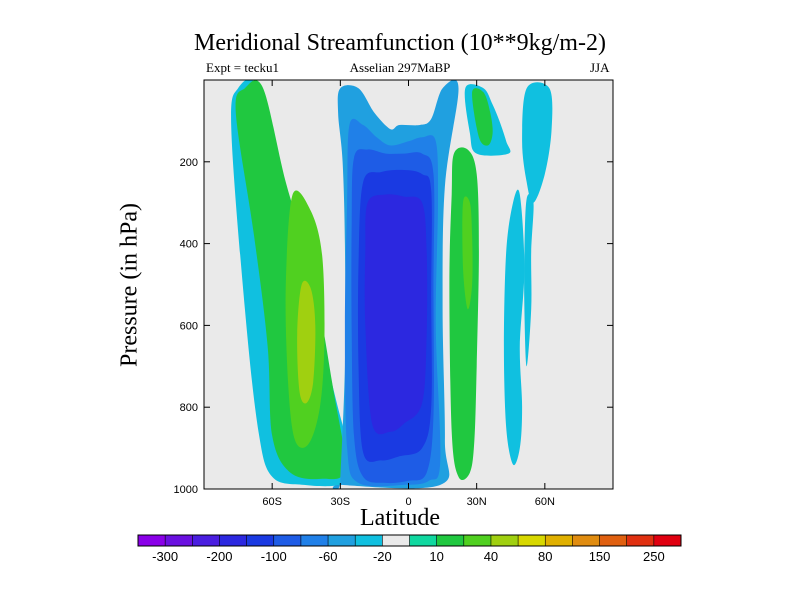 This screenshot has width=800, height=600. Describe the element at coordinates (600, 67) in the screenshot. I see `season-label: JJA` at that location.